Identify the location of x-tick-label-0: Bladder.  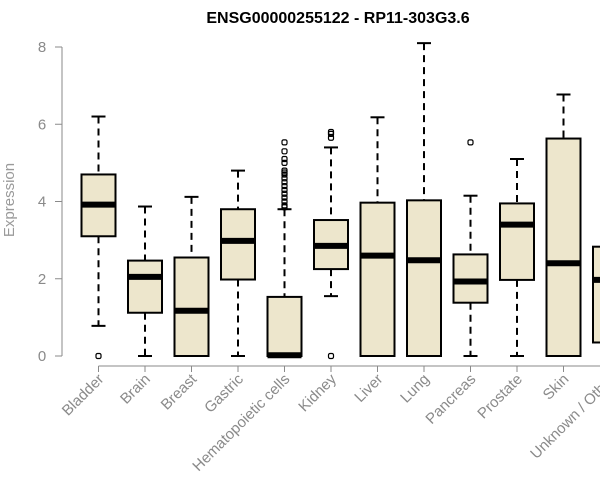
(83, 395).